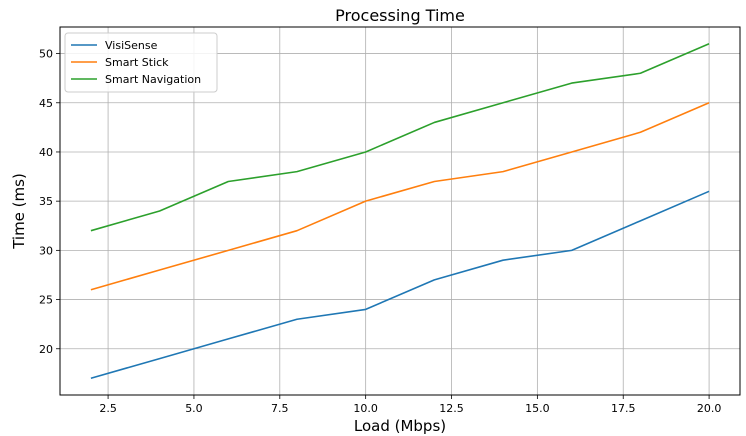 The image size is (746, 436). I want to click on x-tick-label: 2.5, so click(108, 408).